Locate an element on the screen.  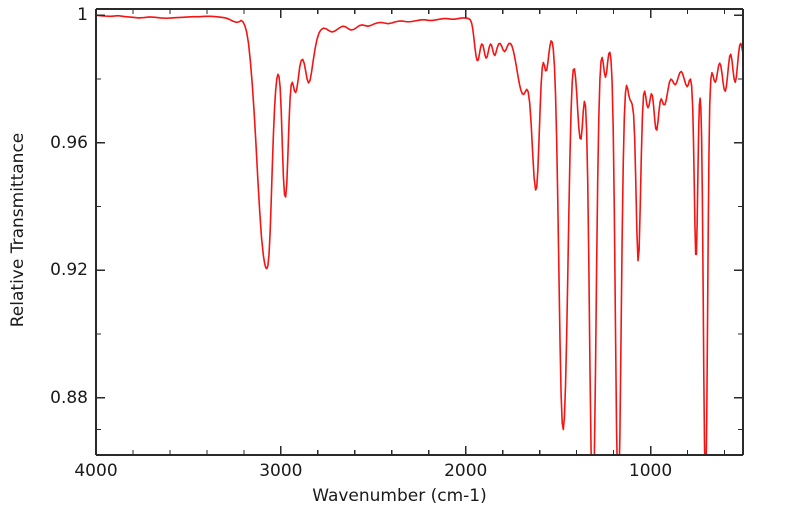
y-axis-title: Relative Transmittance is located at coordinates (18, 230).